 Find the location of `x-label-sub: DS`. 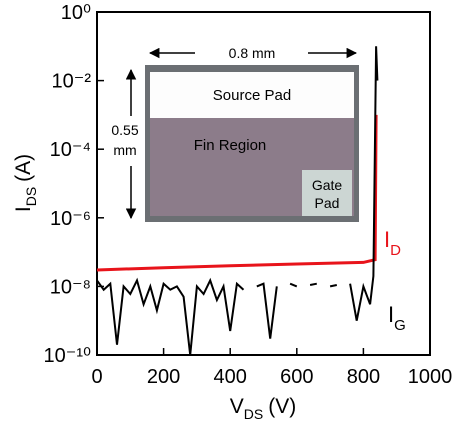

x-label-sub: DS is located at coordinates (253, 414).